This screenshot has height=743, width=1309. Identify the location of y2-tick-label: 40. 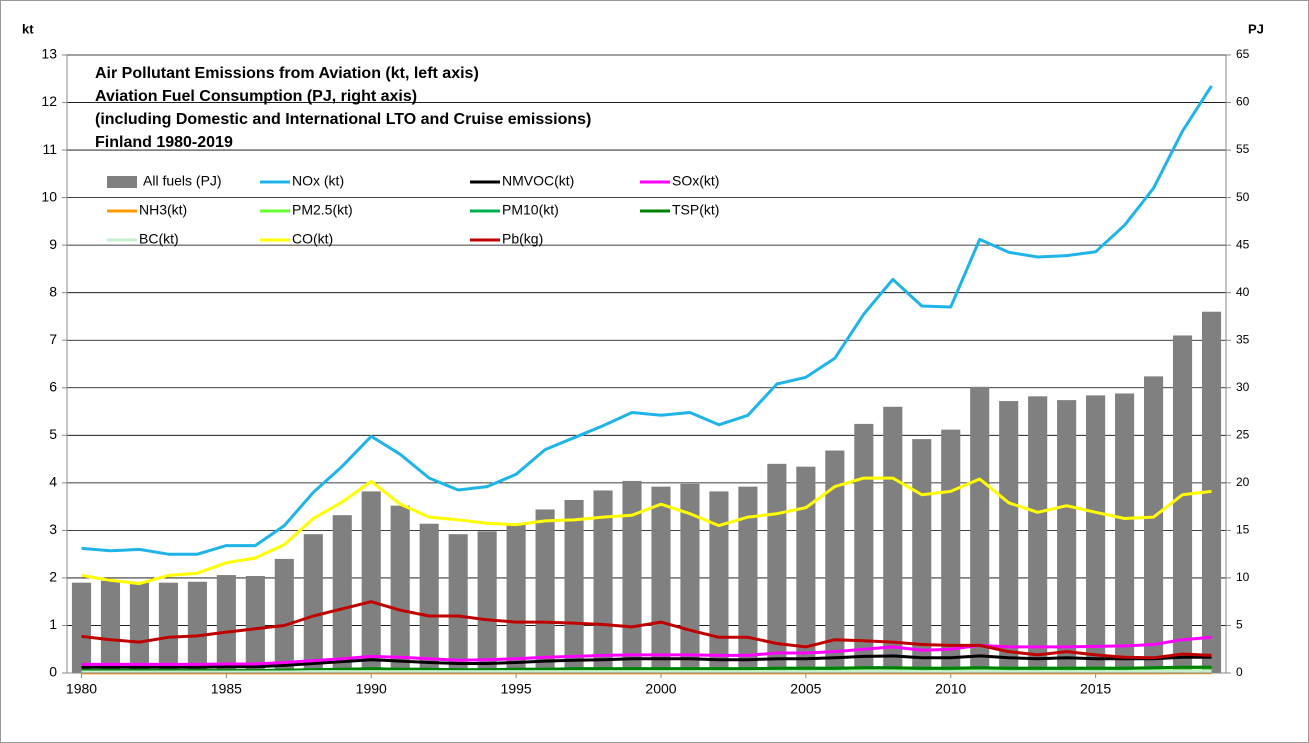
(1243, 292).